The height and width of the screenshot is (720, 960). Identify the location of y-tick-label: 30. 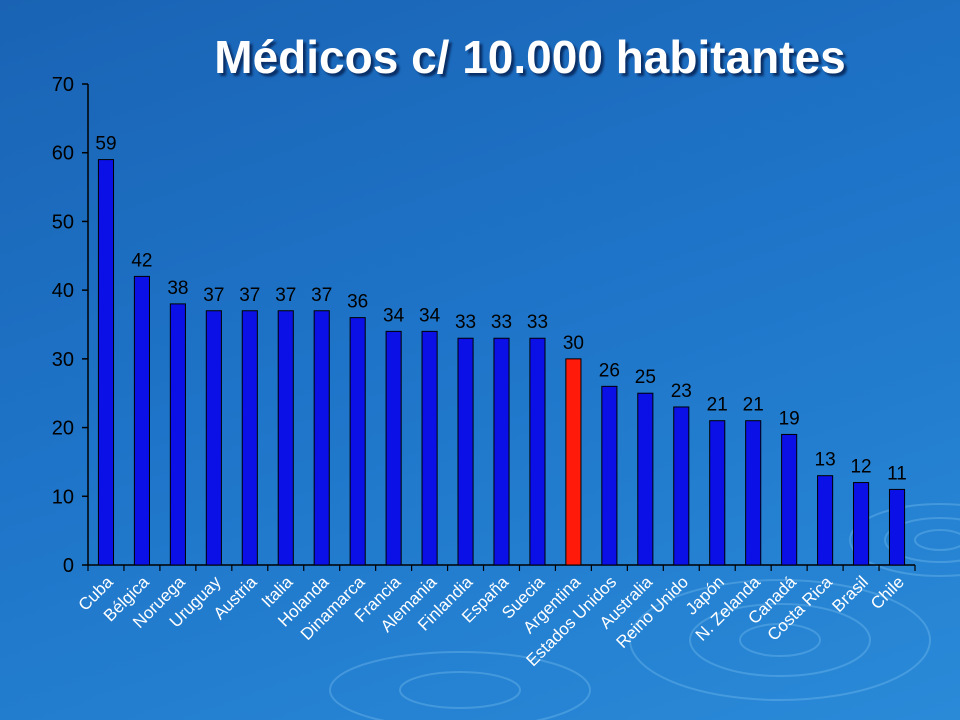
(63, 360).